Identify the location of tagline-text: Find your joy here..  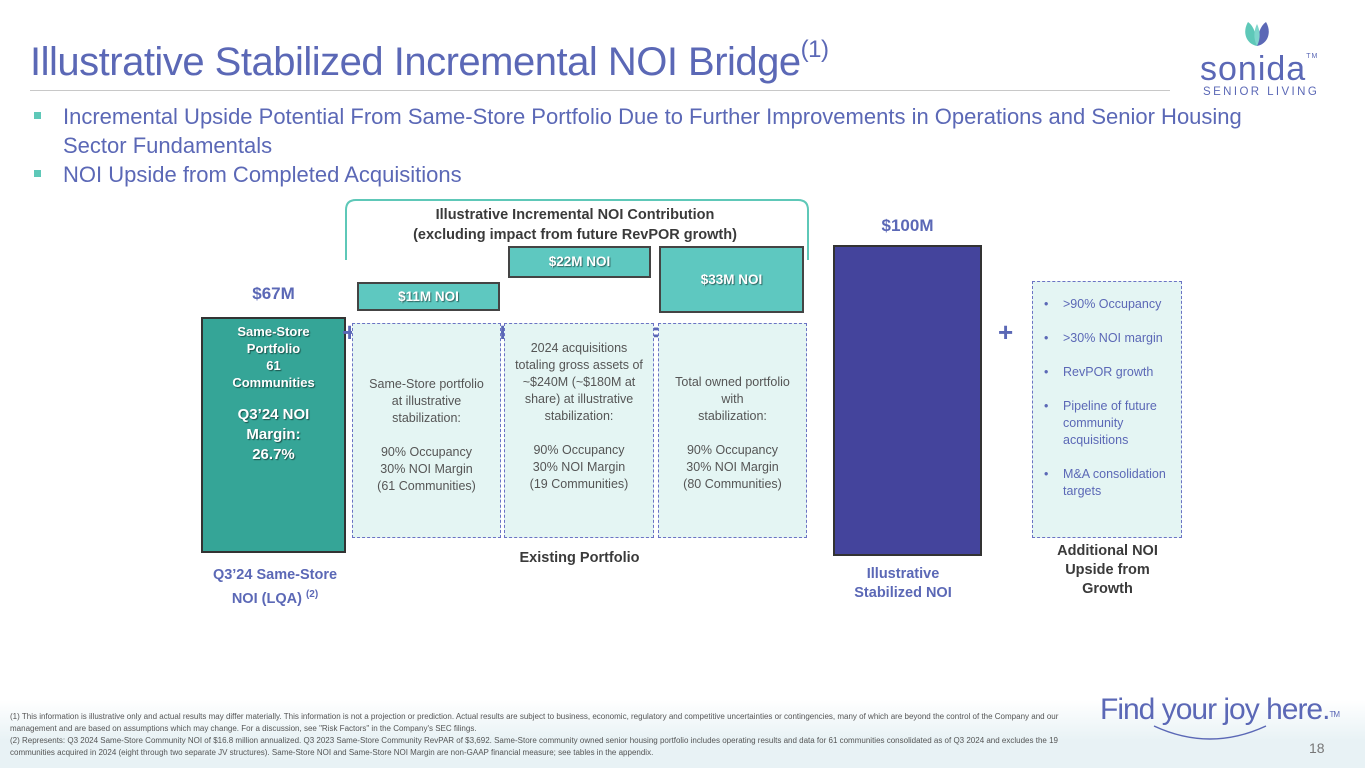
(1215, 709).